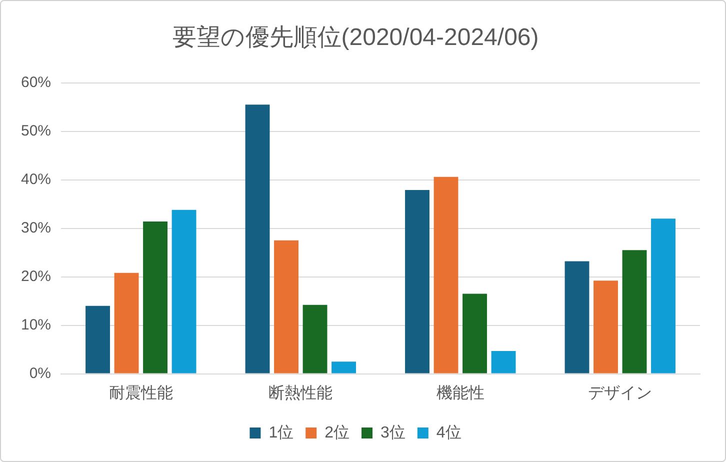 The height and width of the screenshot is (462, 726). I want to click on y-tick-label: 60%, so click(36, 82).